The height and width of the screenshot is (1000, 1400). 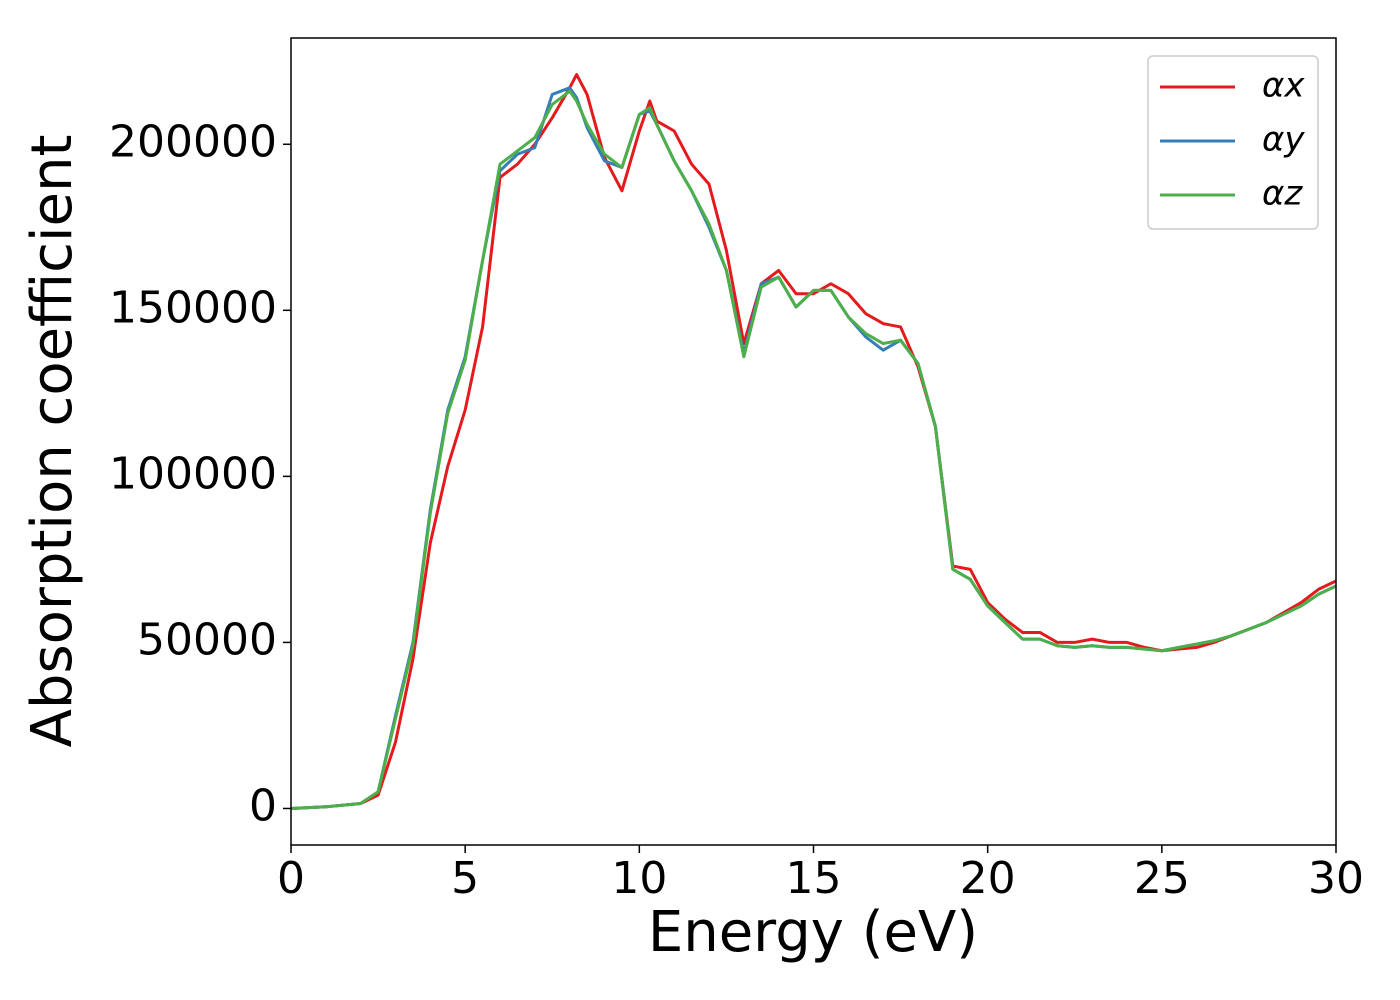 I want to click on x-axis-label: Energy (eV), so click(x=813, y=932).